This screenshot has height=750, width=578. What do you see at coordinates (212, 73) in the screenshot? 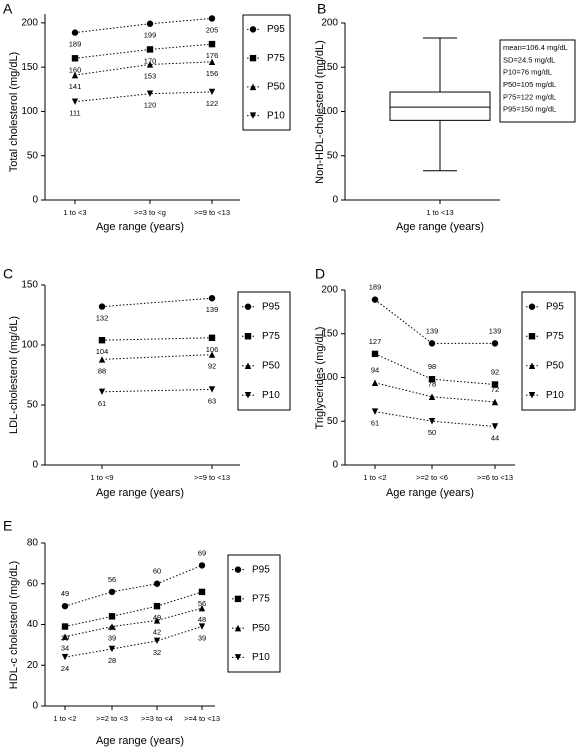
I see `data-label: 156` at bounding box center [212, 73].